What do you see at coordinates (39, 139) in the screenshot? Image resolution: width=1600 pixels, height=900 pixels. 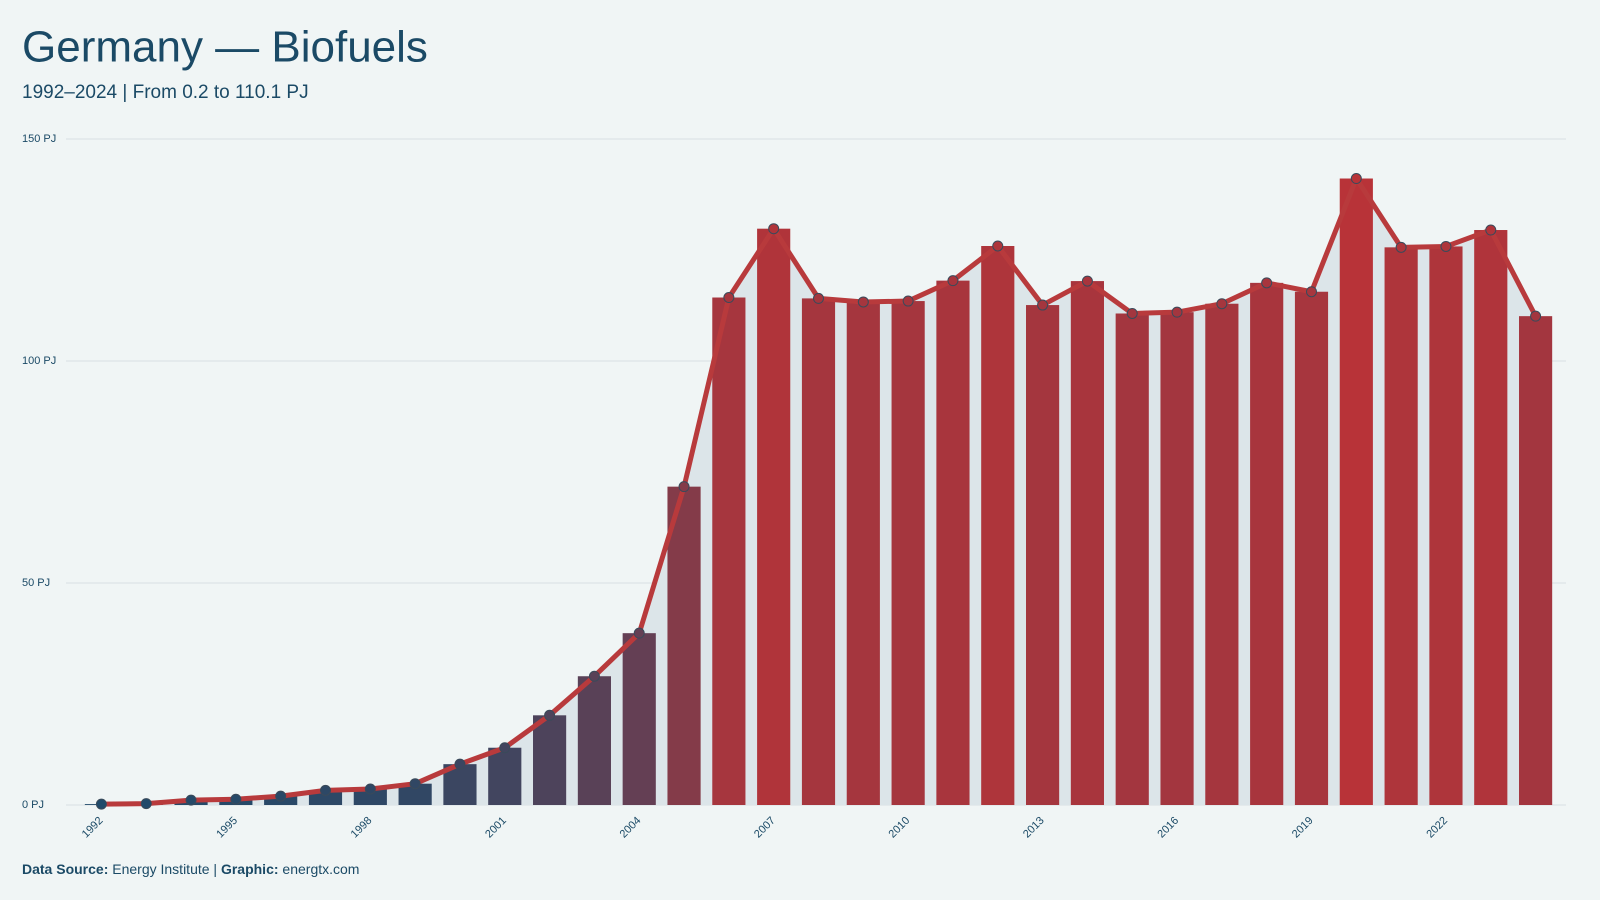 I see `y-tick-label: 150 PJ` at bounding box center [39, 139].